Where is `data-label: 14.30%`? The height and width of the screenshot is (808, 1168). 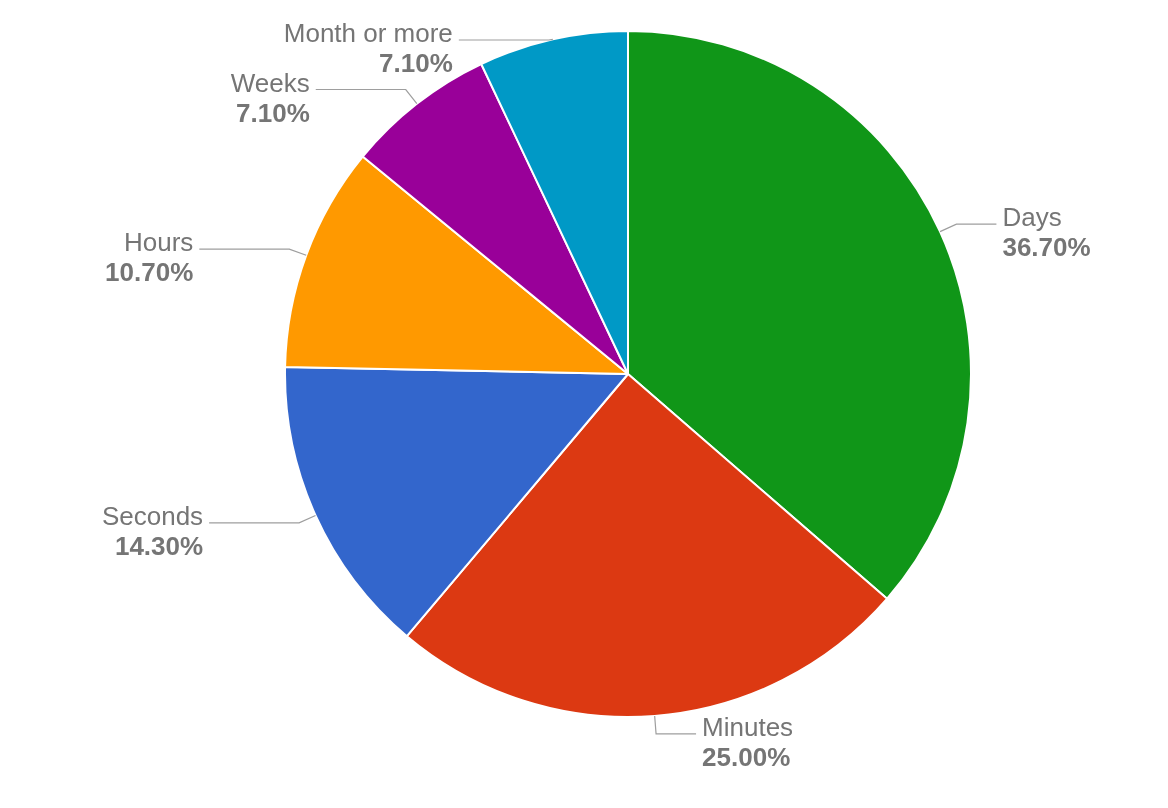 data-label: 14.30% is located at coordinates (159, 546).